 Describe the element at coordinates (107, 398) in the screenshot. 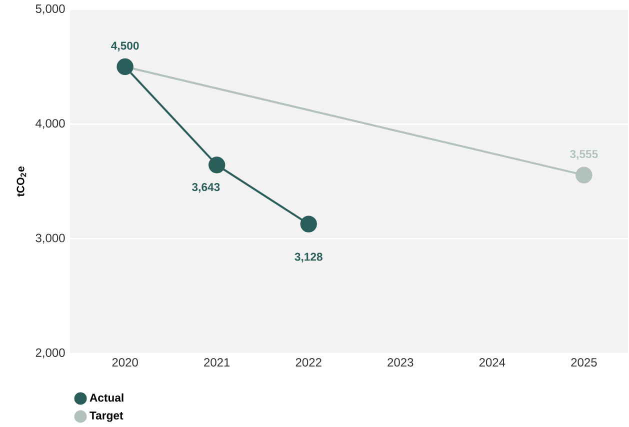

I see `legend-label: Actual` at that location.